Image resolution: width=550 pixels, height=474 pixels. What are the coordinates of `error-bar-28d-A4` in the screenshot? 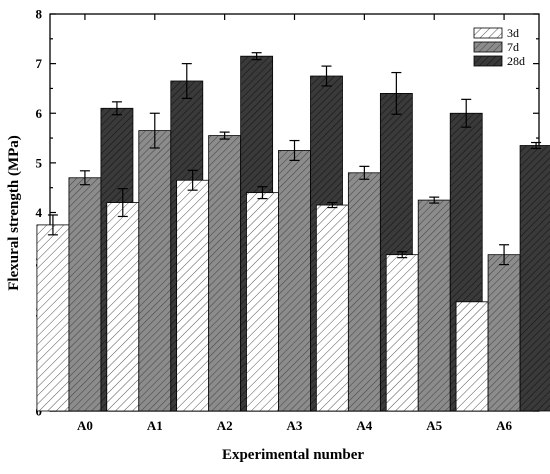 It's located at (396, 93).